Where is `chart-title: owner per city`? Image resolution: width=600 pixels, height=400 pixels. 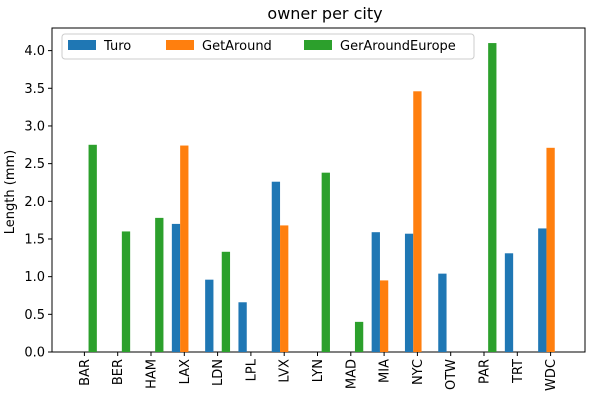 chart-title: owner per city is located at coordinates (324, 13).